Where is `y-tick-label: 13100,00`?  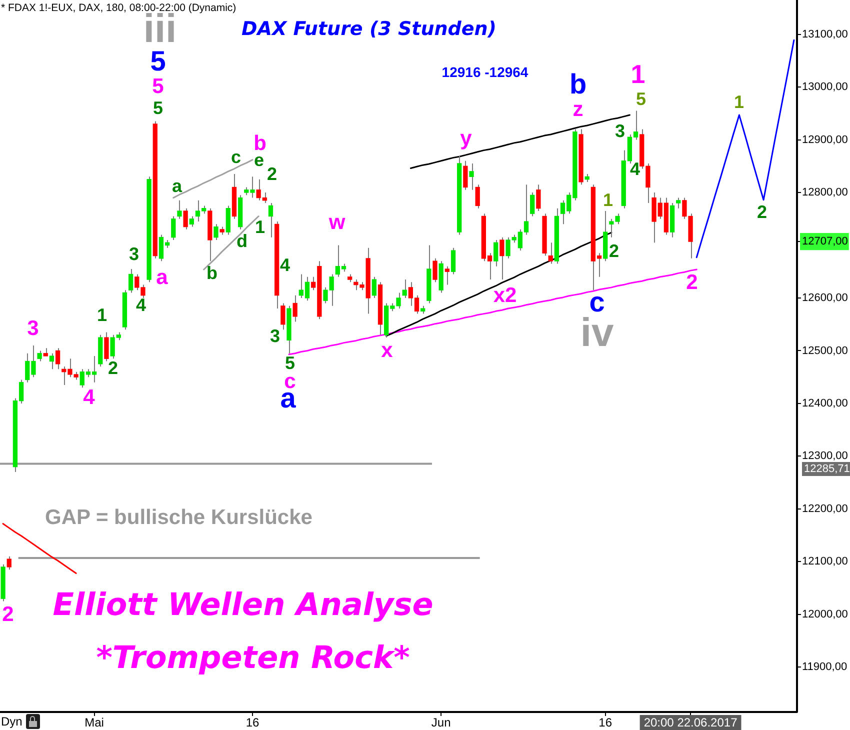 y-tick-label: 13100,00 is located at coordinates (825, 34).